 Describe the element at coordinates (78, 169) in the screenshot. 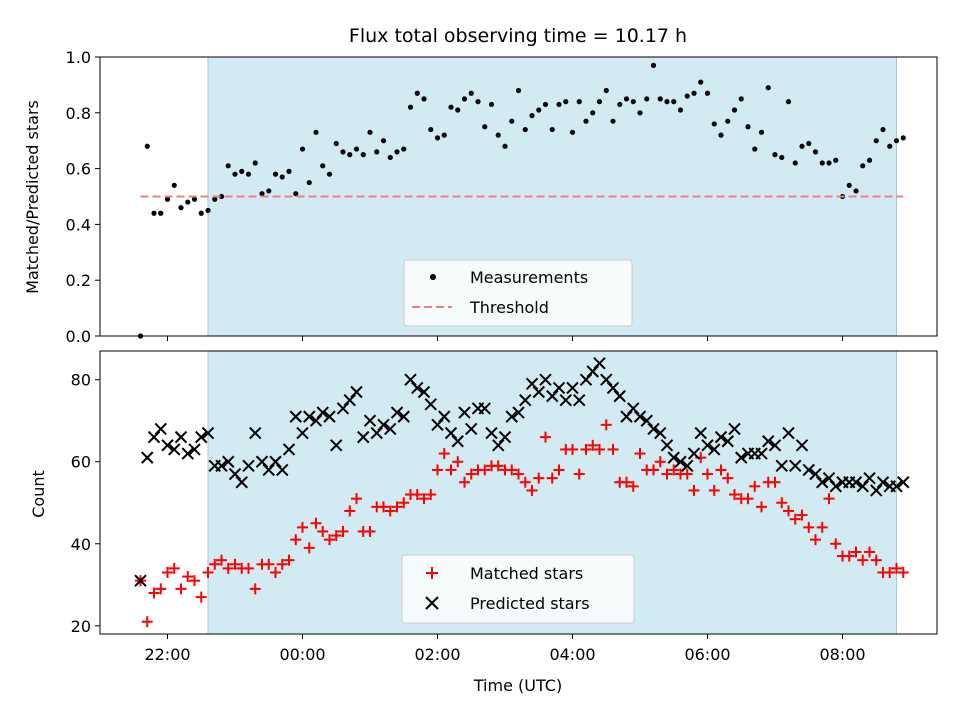

I see `y-tick-label: 0.6` at that location.